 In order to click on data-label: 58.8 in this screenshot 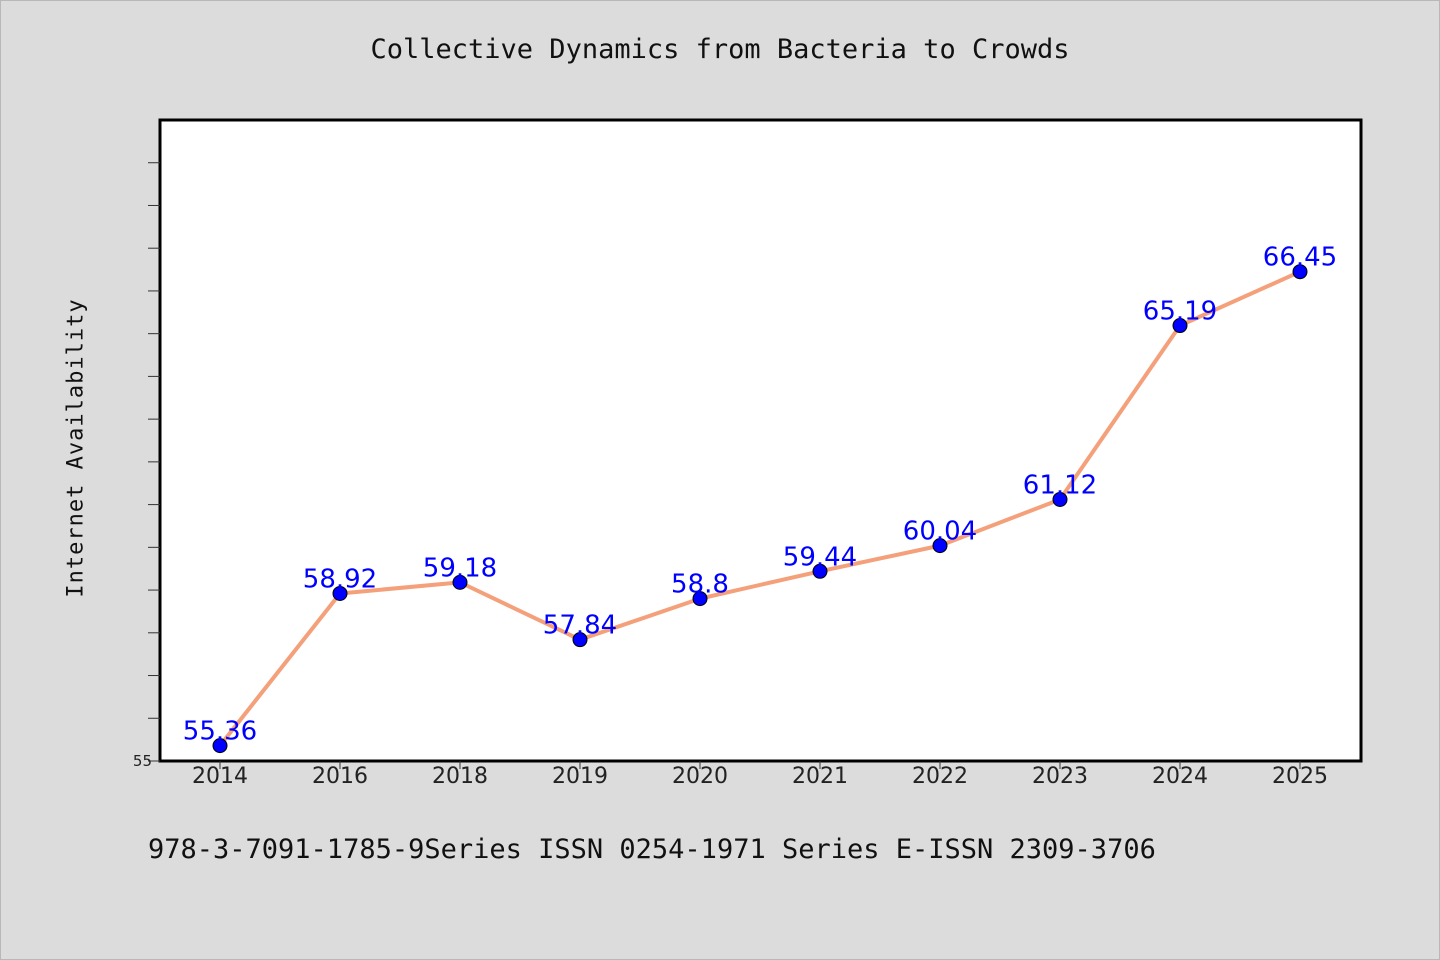, I will do `click(700, 585)`.